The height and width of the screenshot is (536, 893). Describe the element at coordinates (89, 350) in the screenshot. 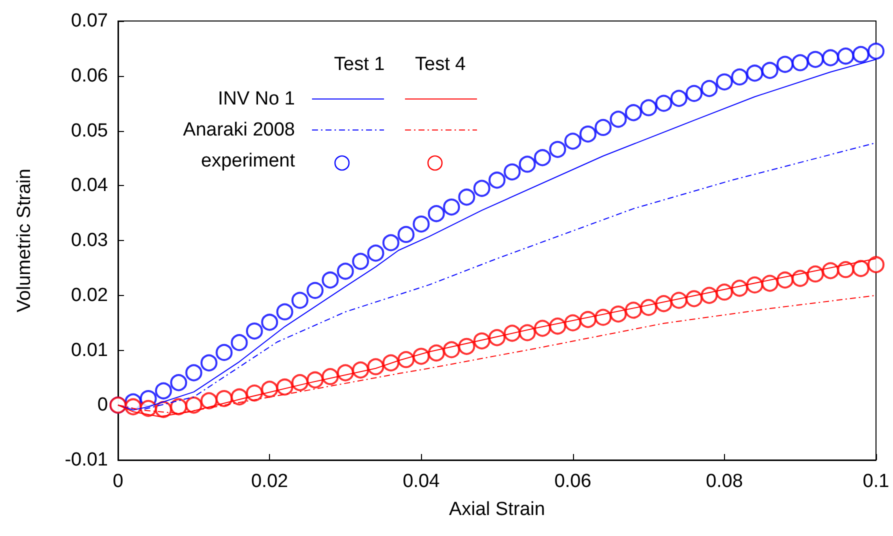

I see `y-tick-label: 0.01` at that location.